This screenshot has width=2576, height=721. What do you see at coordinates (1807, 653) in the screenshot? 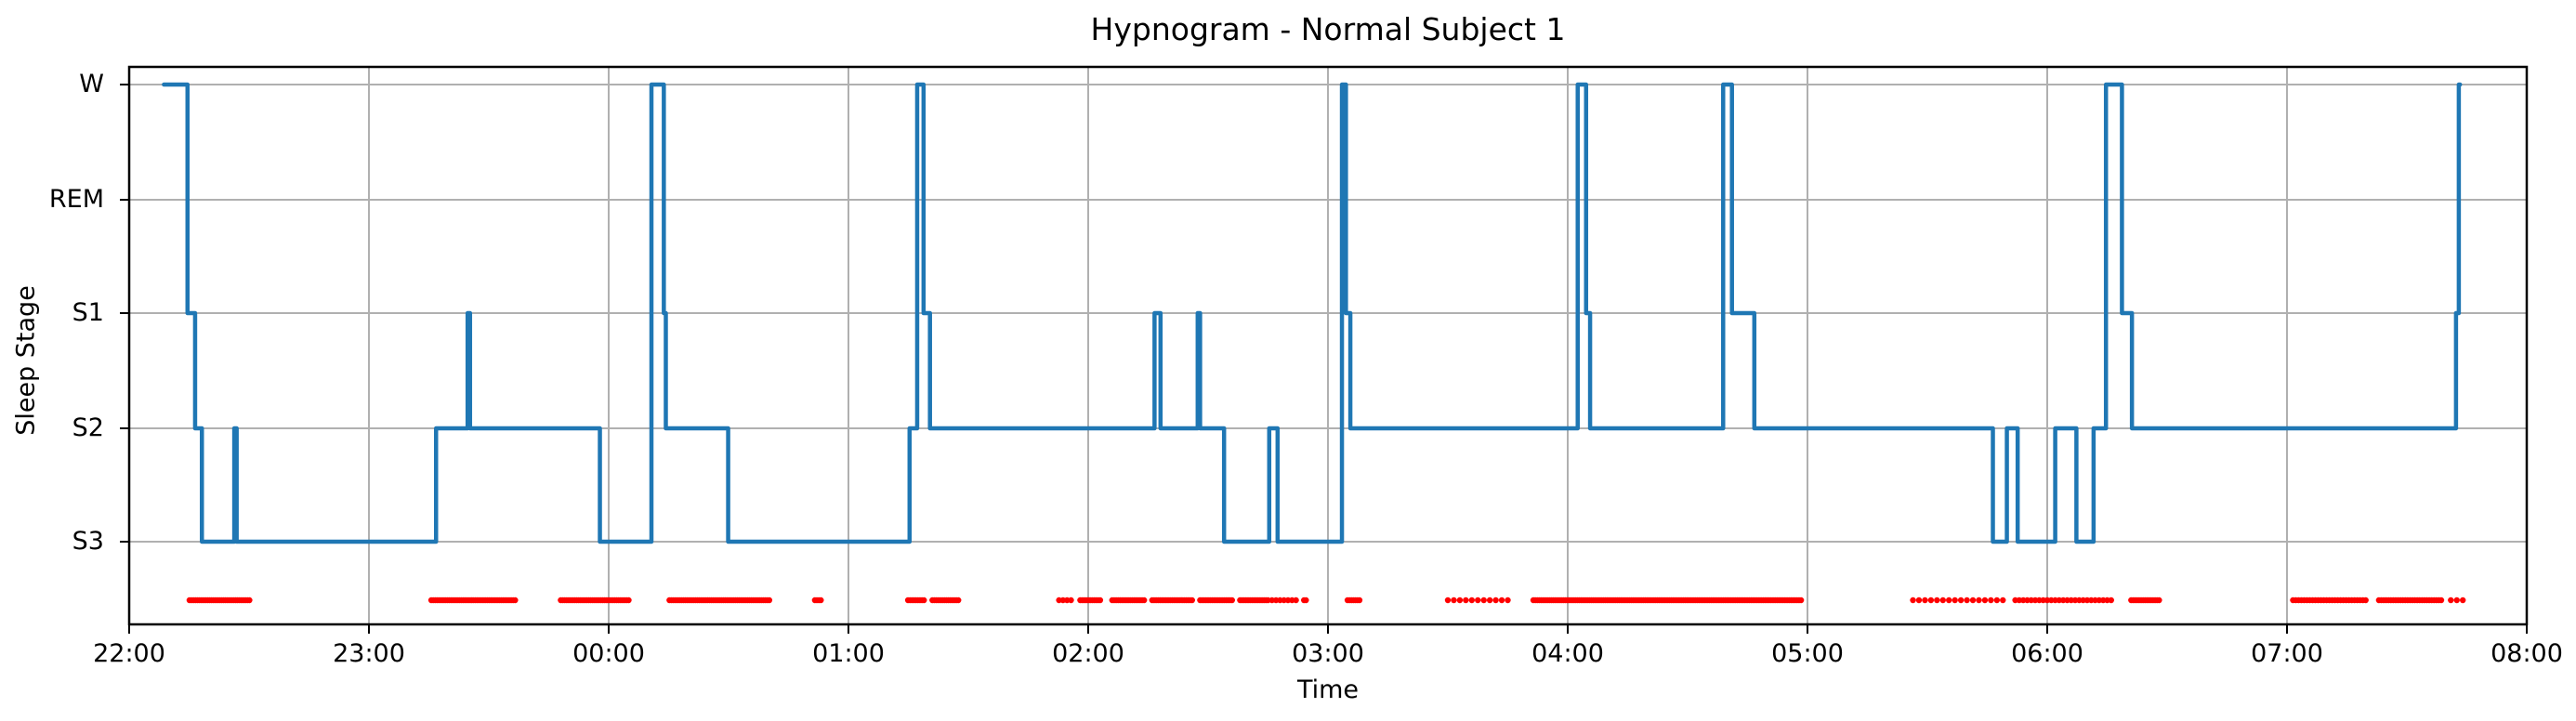
I see `x-tick-0500: 05:00` at bounding box center [1807, 653].